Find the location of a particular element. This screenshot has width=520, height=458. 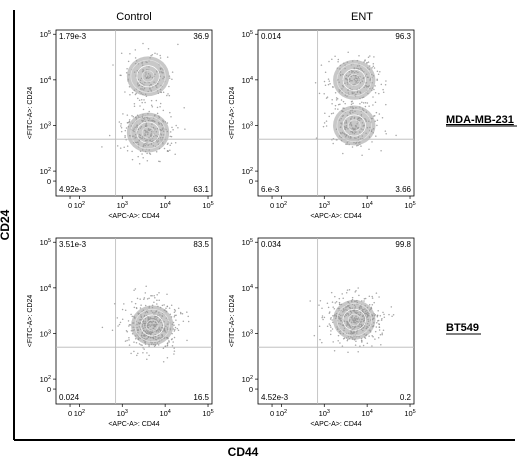

density-core is located at coordinates (354, 319).